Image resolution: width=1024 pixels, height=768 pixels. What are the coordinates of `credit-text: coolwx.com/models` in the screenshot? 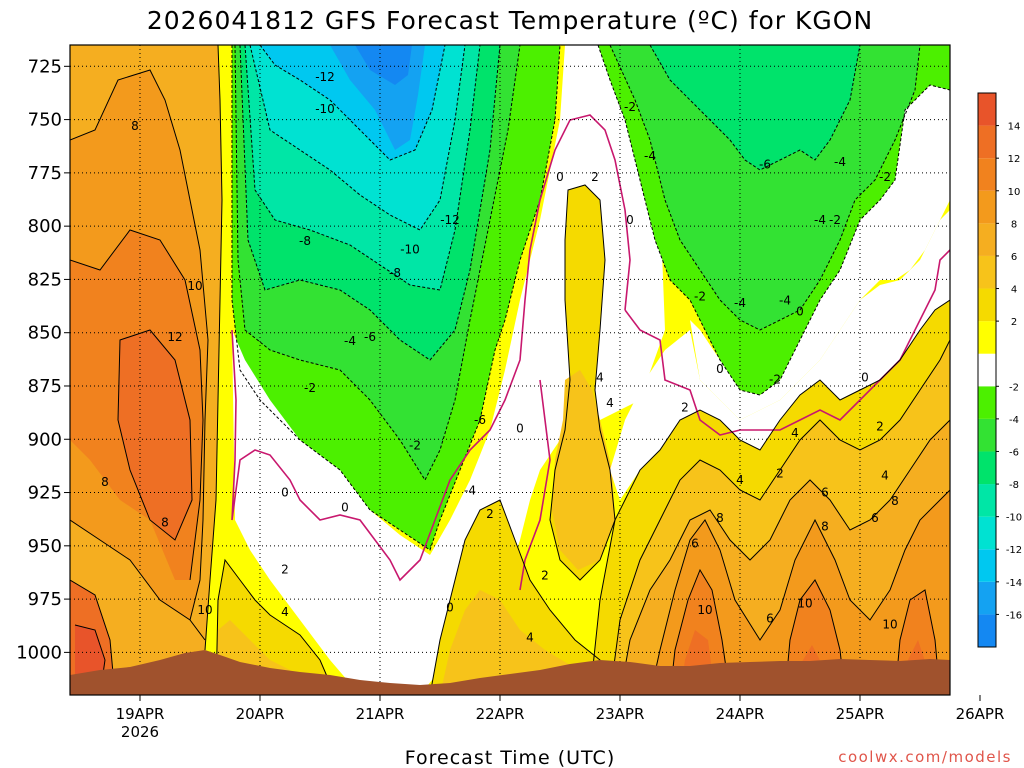 It's located at (925, 757).